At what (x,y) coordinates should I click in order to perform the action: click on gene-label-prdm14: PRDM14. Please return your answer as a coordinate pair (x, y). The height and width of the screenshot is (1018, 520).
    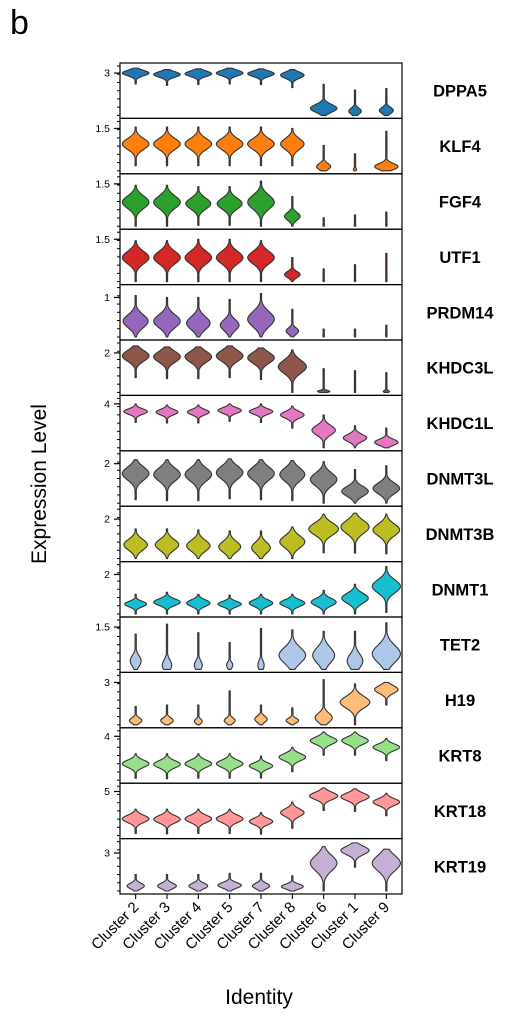
    Looking at the image, I should click on (461, 313).